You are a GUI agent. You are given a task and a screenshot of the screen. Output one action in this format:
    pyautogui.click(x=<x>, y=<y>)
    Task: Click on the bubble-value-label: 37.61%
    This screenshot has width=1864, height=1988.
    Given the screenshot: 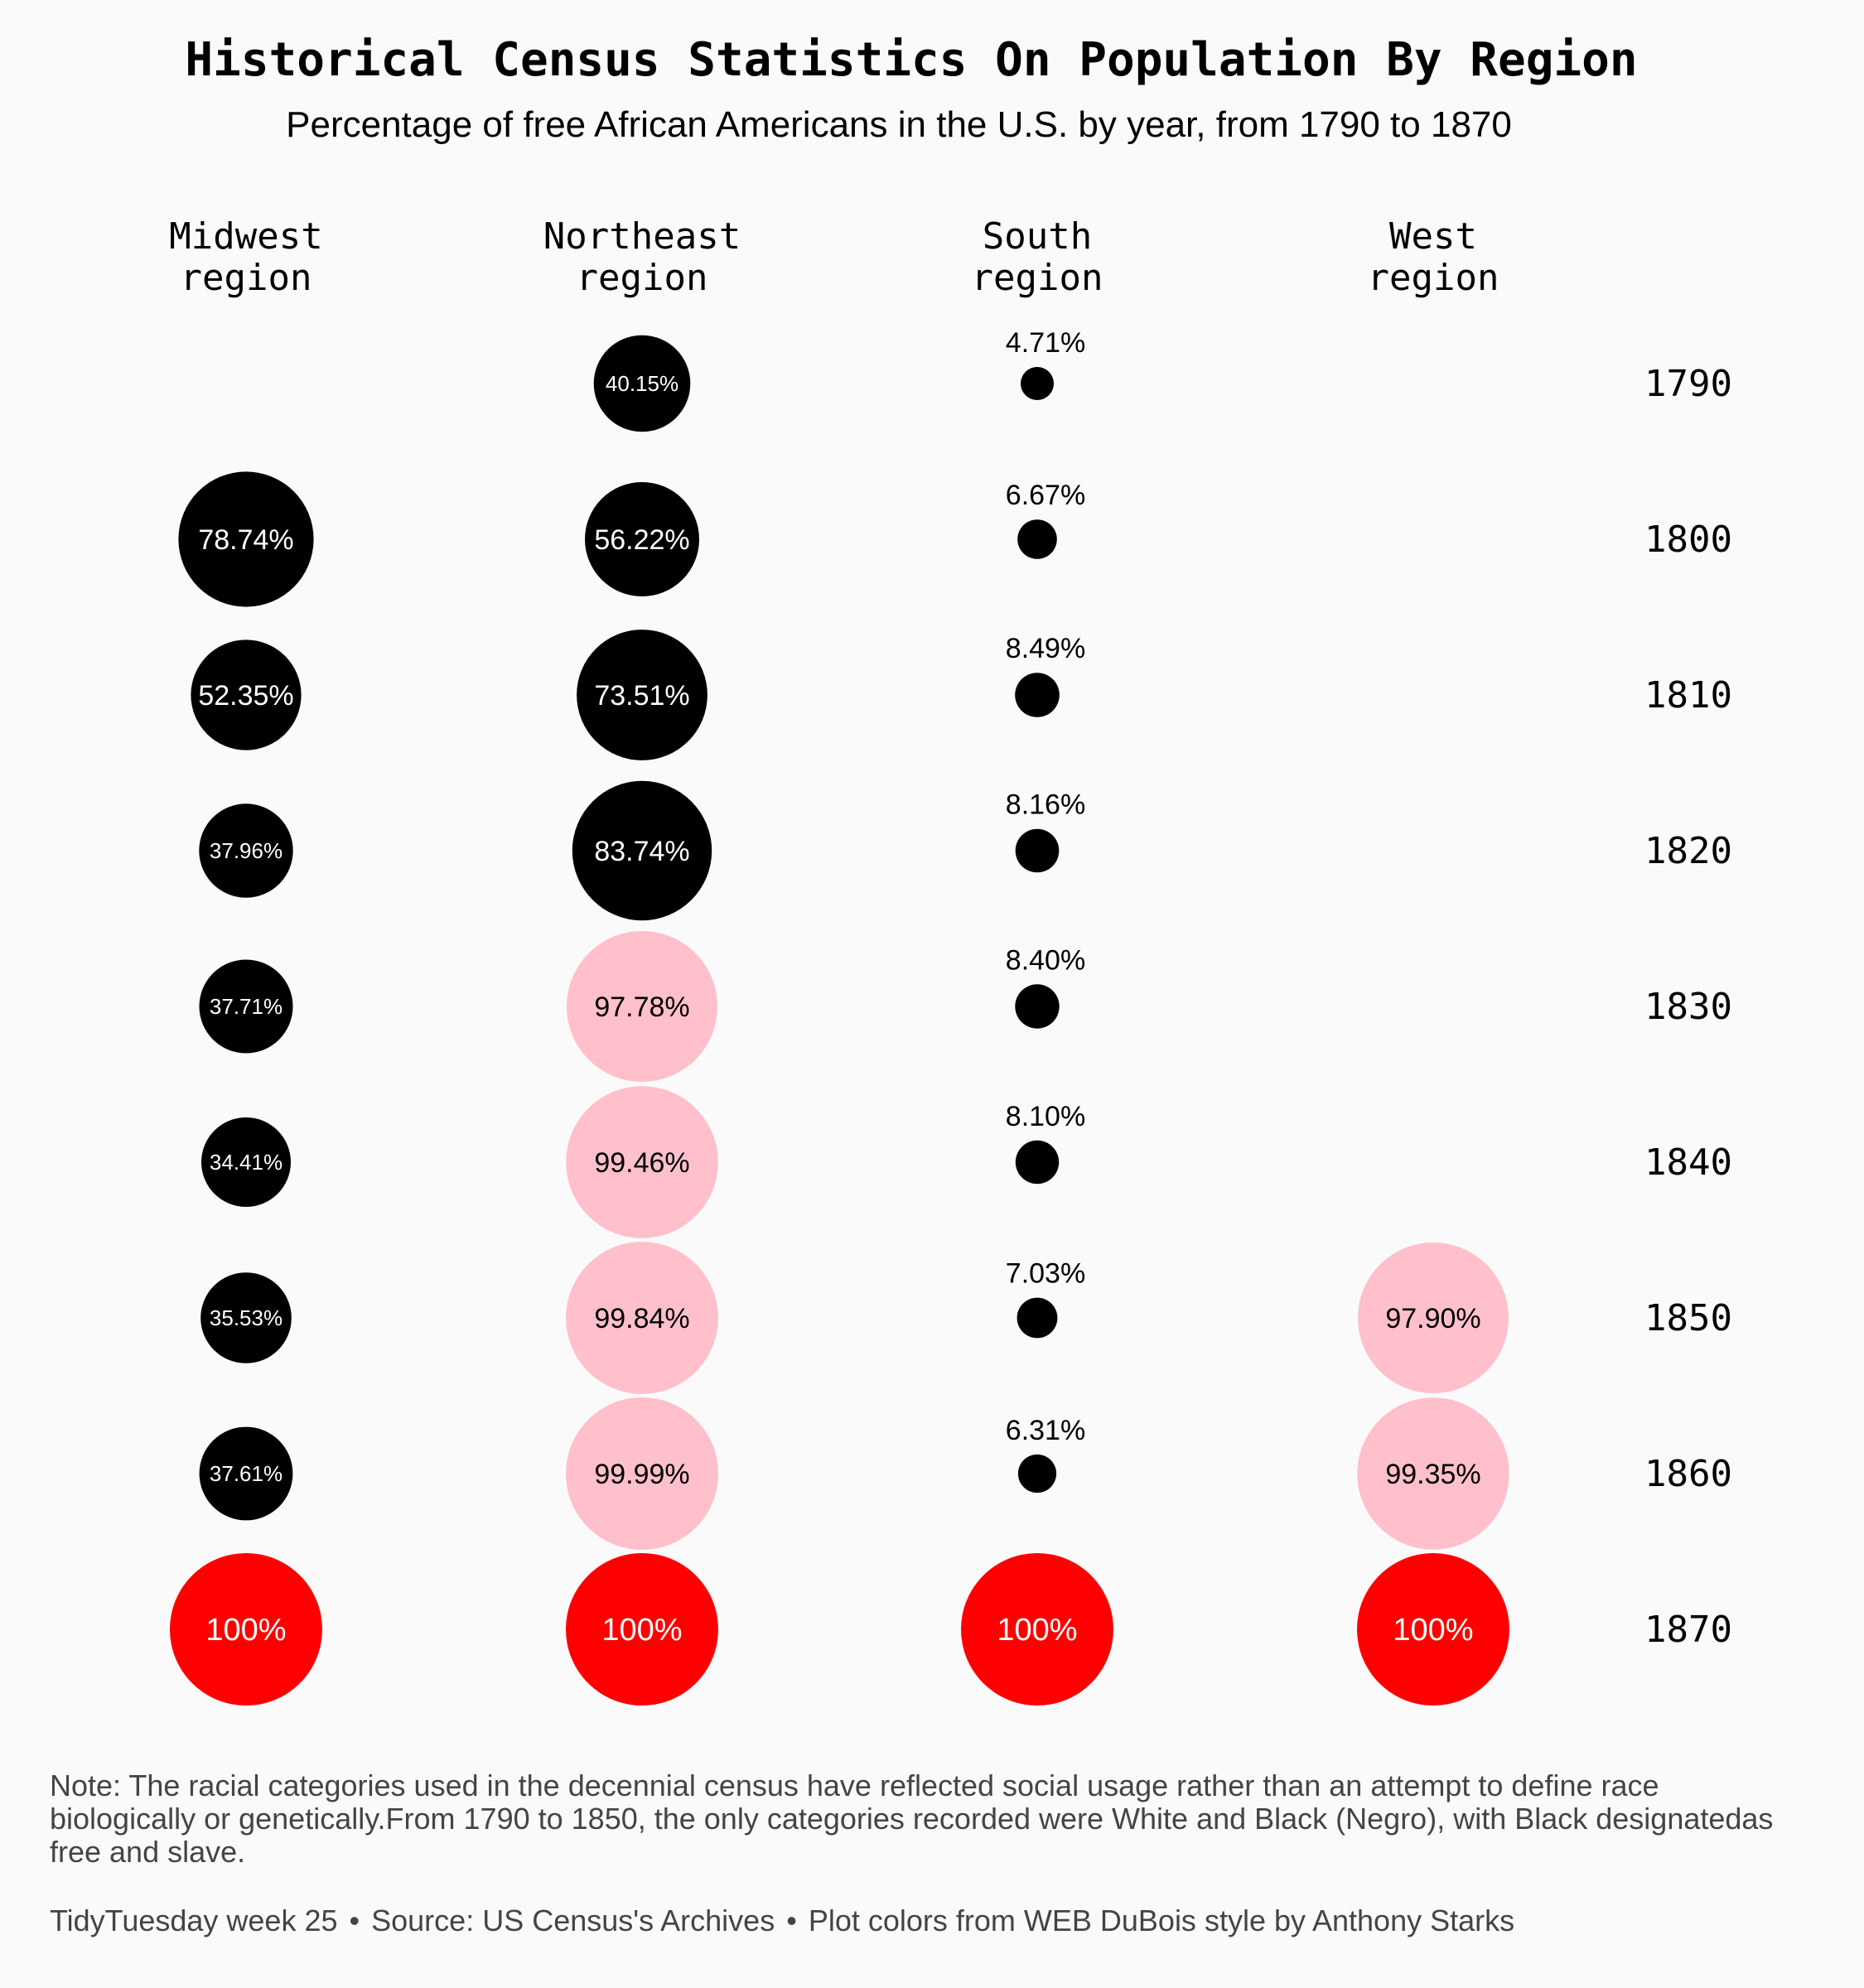 What is the action you would take?
    pyautogui.click(x=246, y=1473)
    